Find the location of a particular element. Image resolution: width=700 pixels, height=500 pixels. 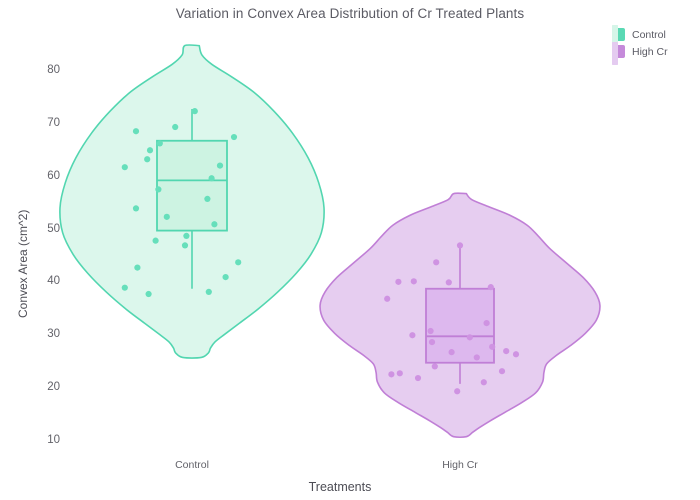

legend-item-high-cr: High Cr is located at coordinates (640, 53).